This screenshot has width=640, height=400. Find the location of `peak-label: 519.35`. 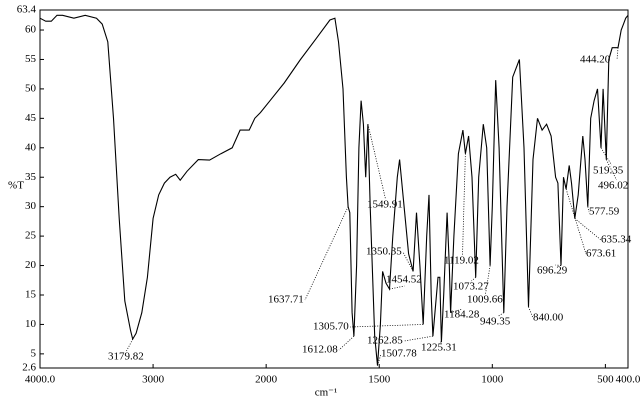

peak-label: 519.35 is located at coordinates (608, 171).